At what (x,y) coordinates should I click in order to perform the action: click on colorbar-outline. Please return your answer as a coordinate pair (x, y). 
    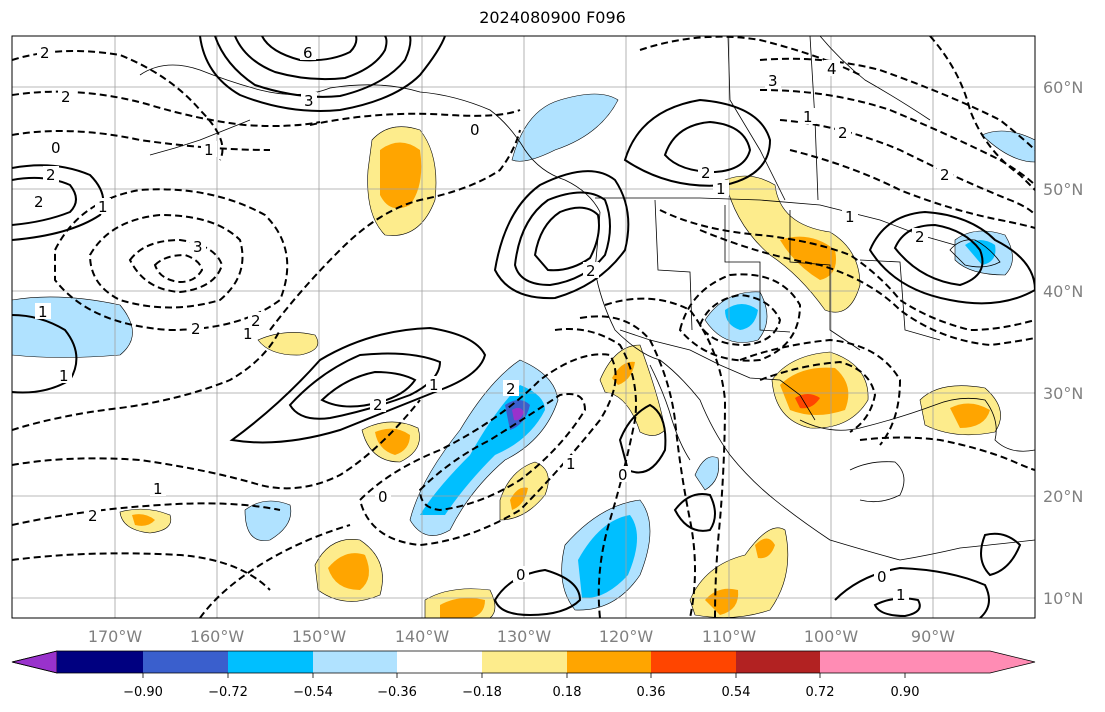
    Looking at the image, I should click on (523, 662).